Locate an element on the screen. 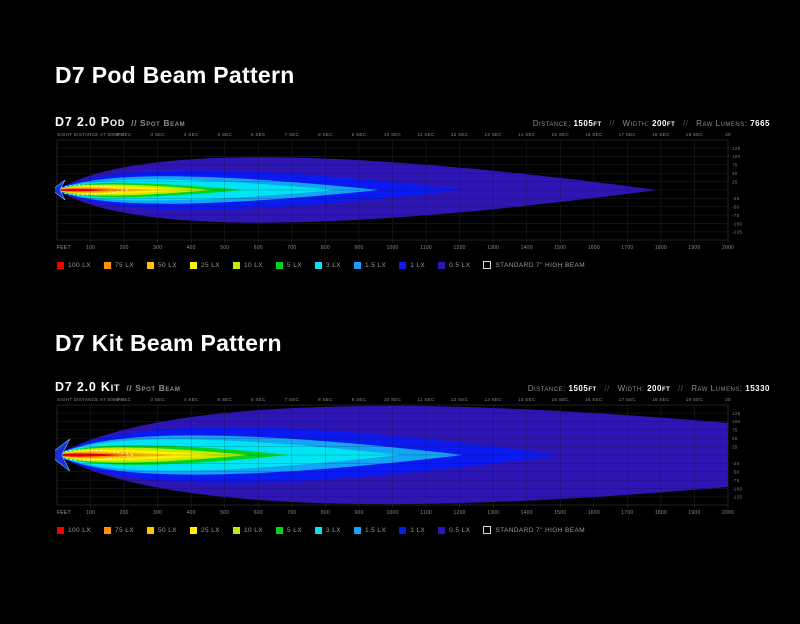 The image size is (800, 624). lumens-stat-value: 15330 is located at coordinates (757, 388).